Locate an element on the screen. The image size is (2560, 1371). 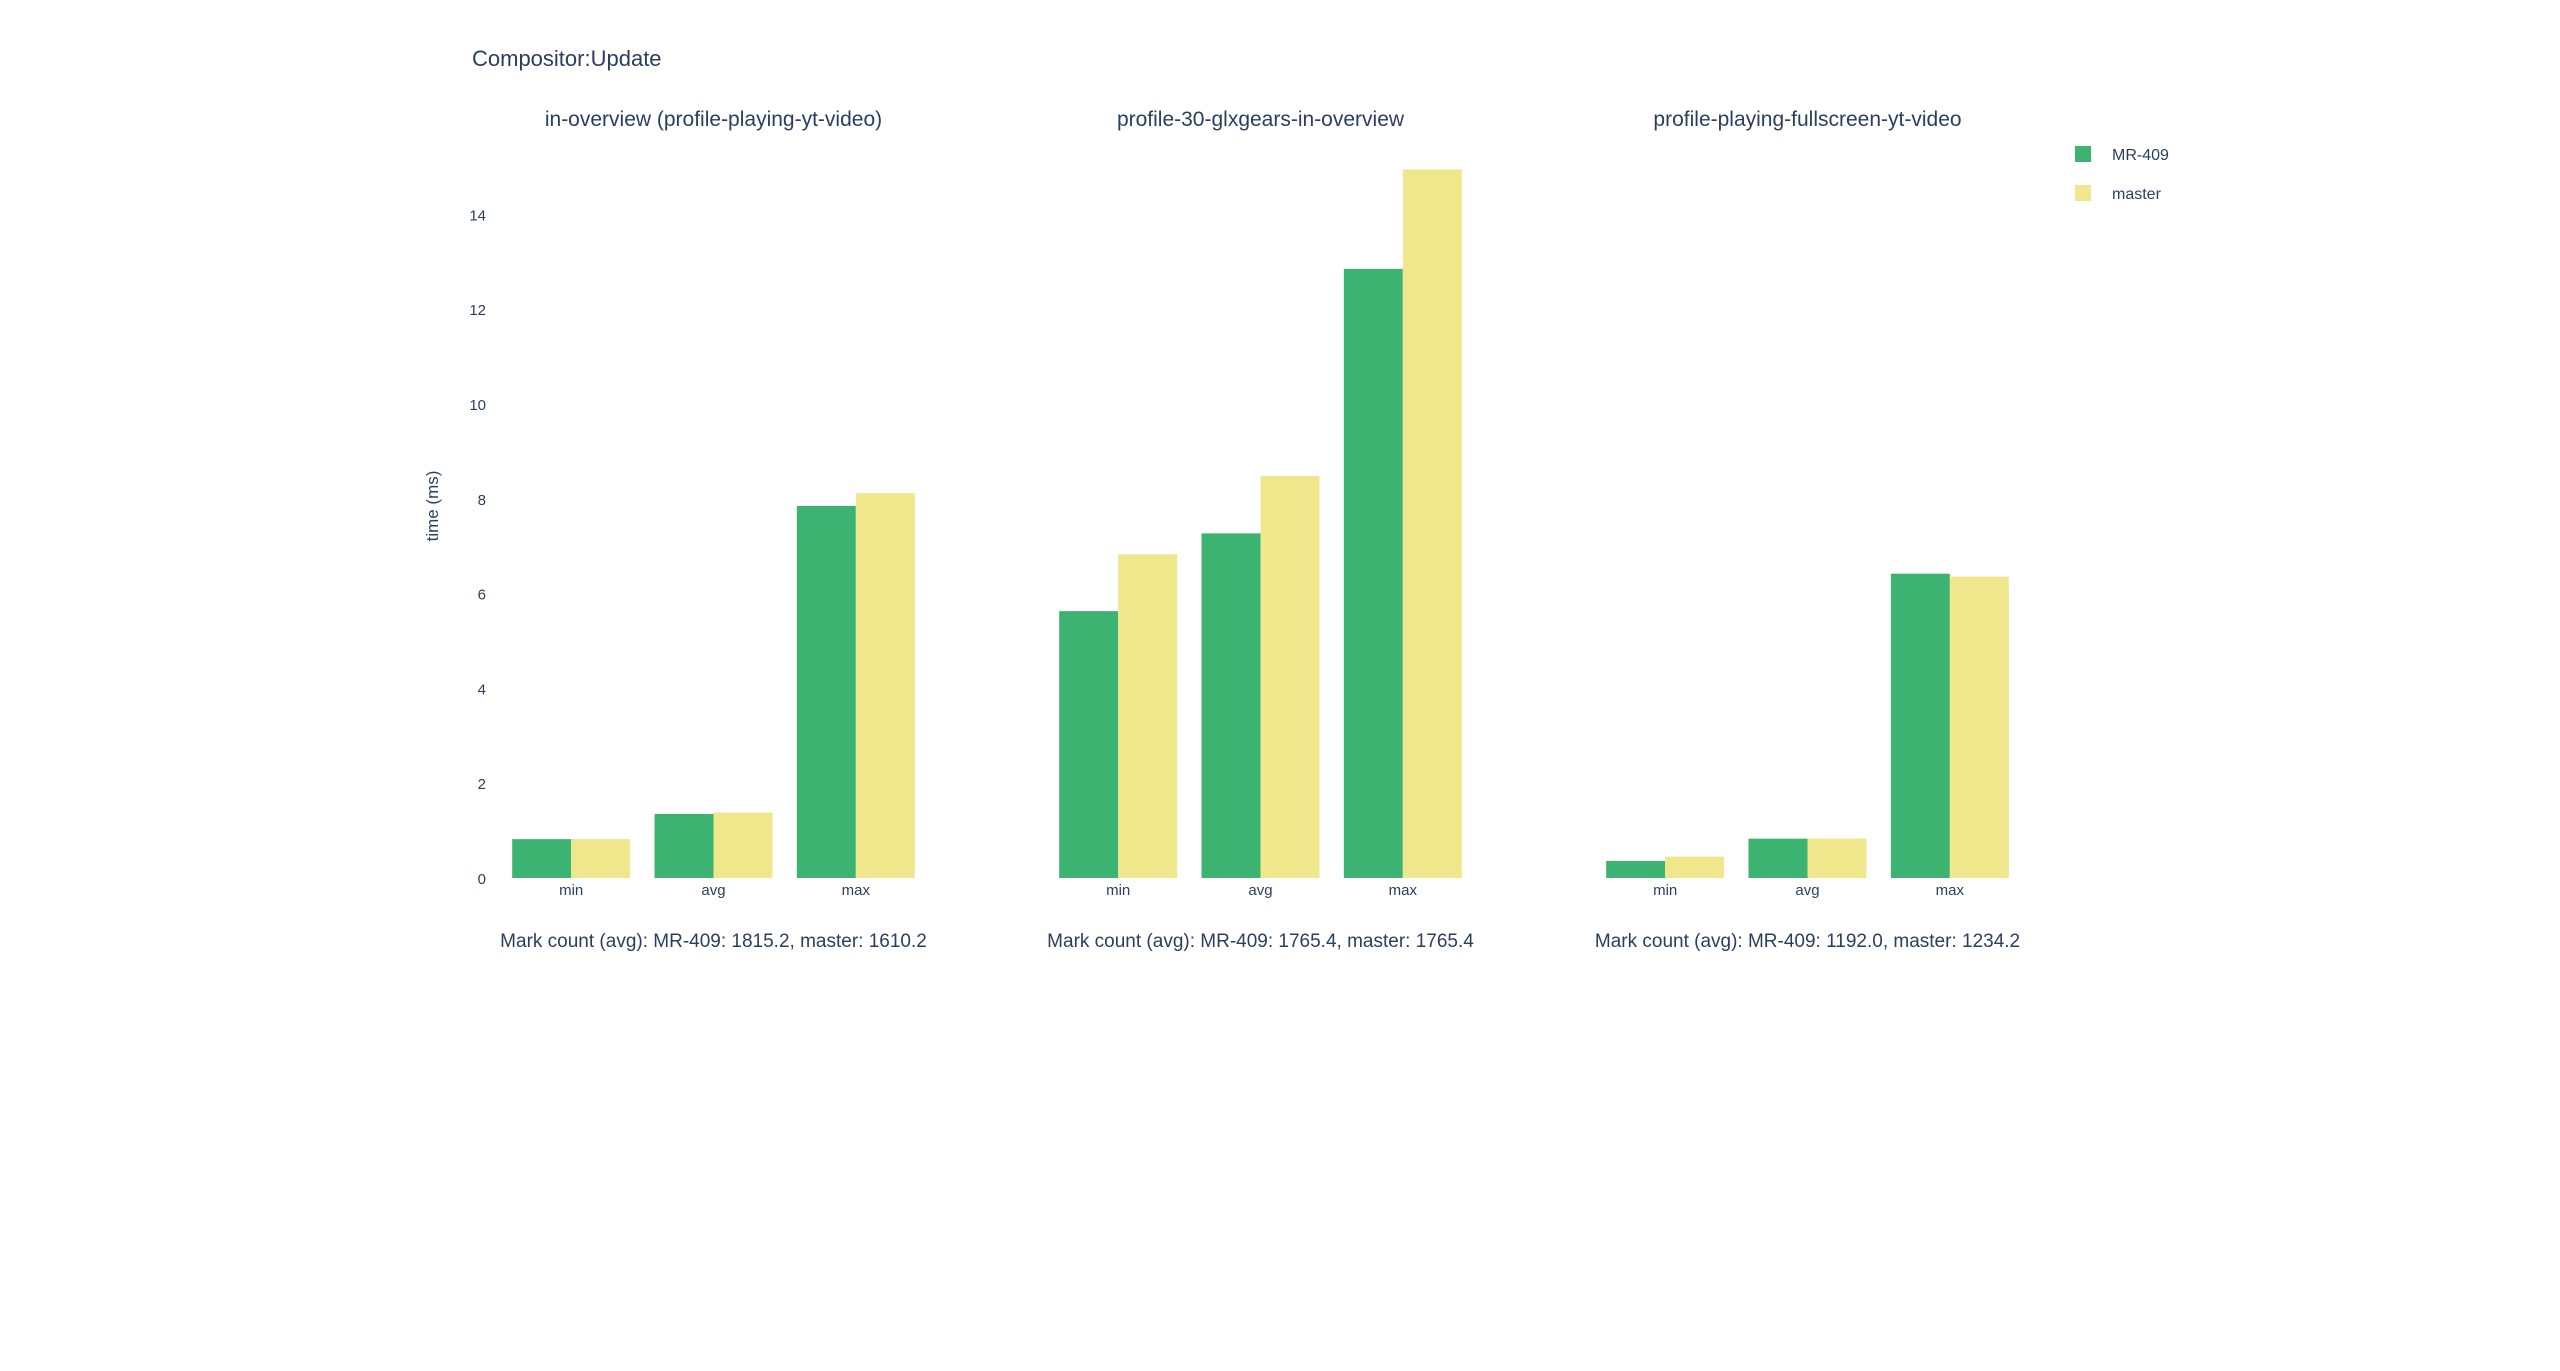
y-tick-label: 12 is located at coordinates (477, 310).